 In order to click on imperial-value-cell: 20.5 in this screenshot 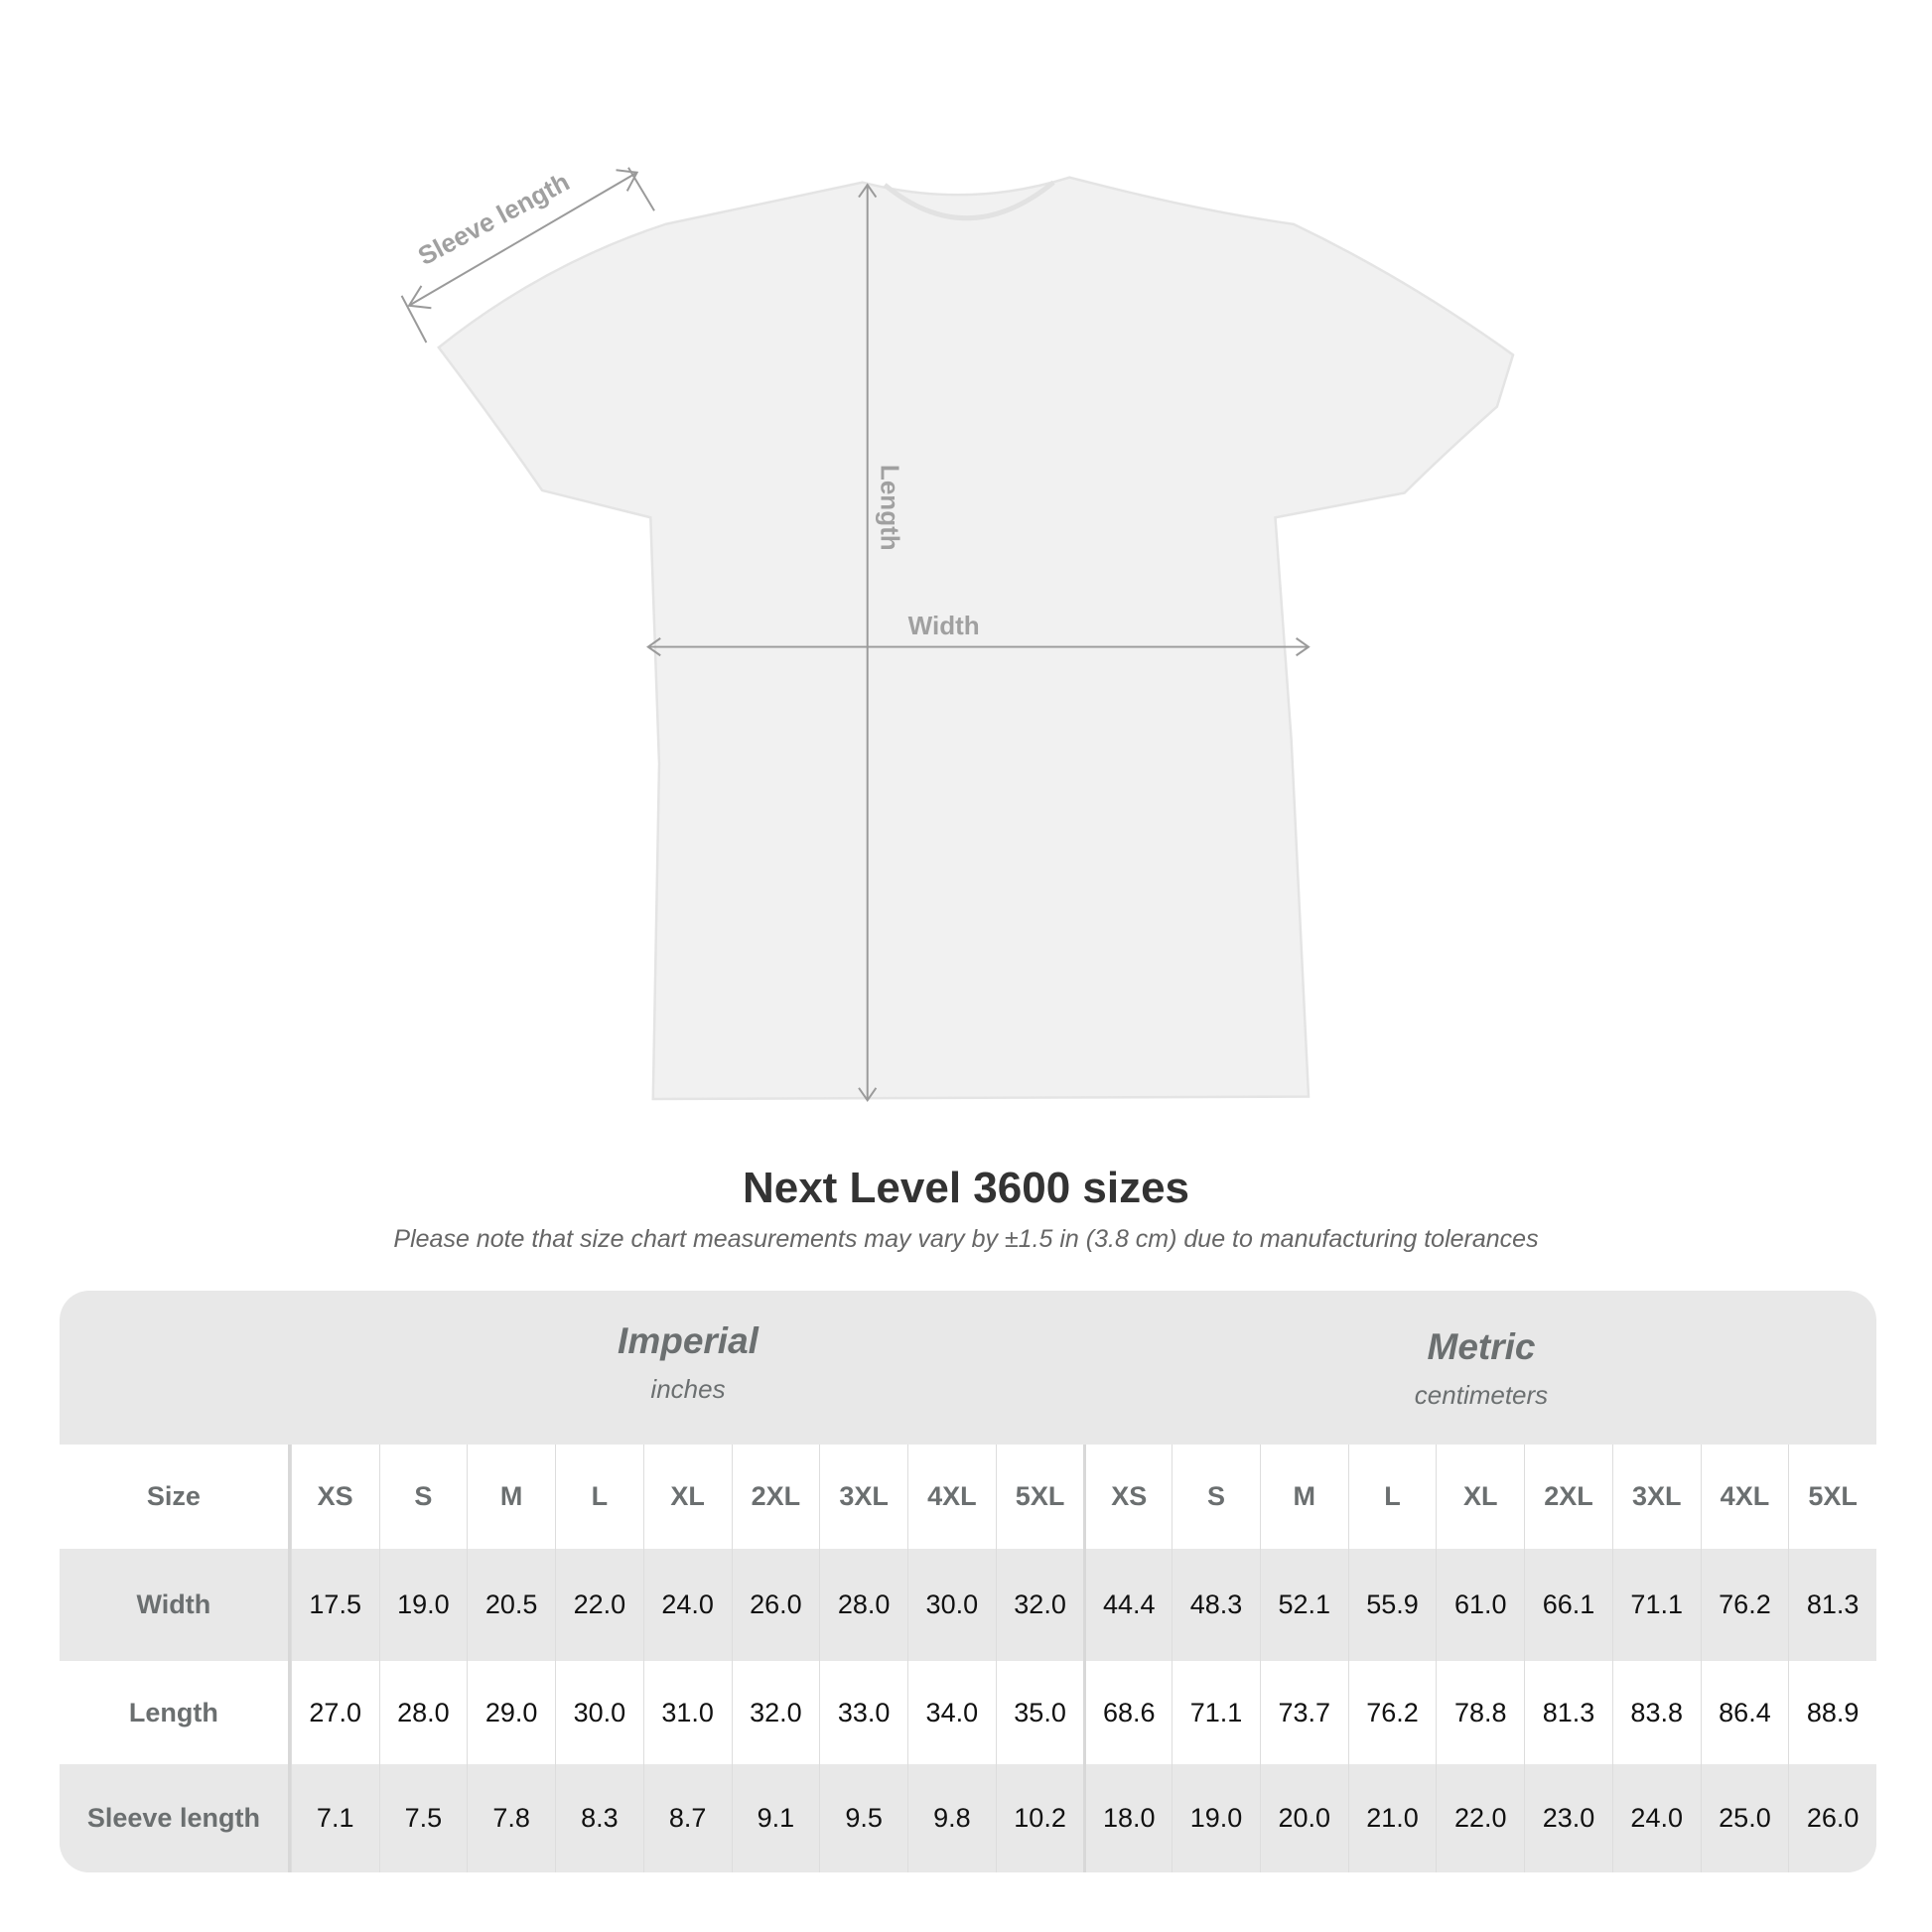, I will do `click(511, 1605)`.